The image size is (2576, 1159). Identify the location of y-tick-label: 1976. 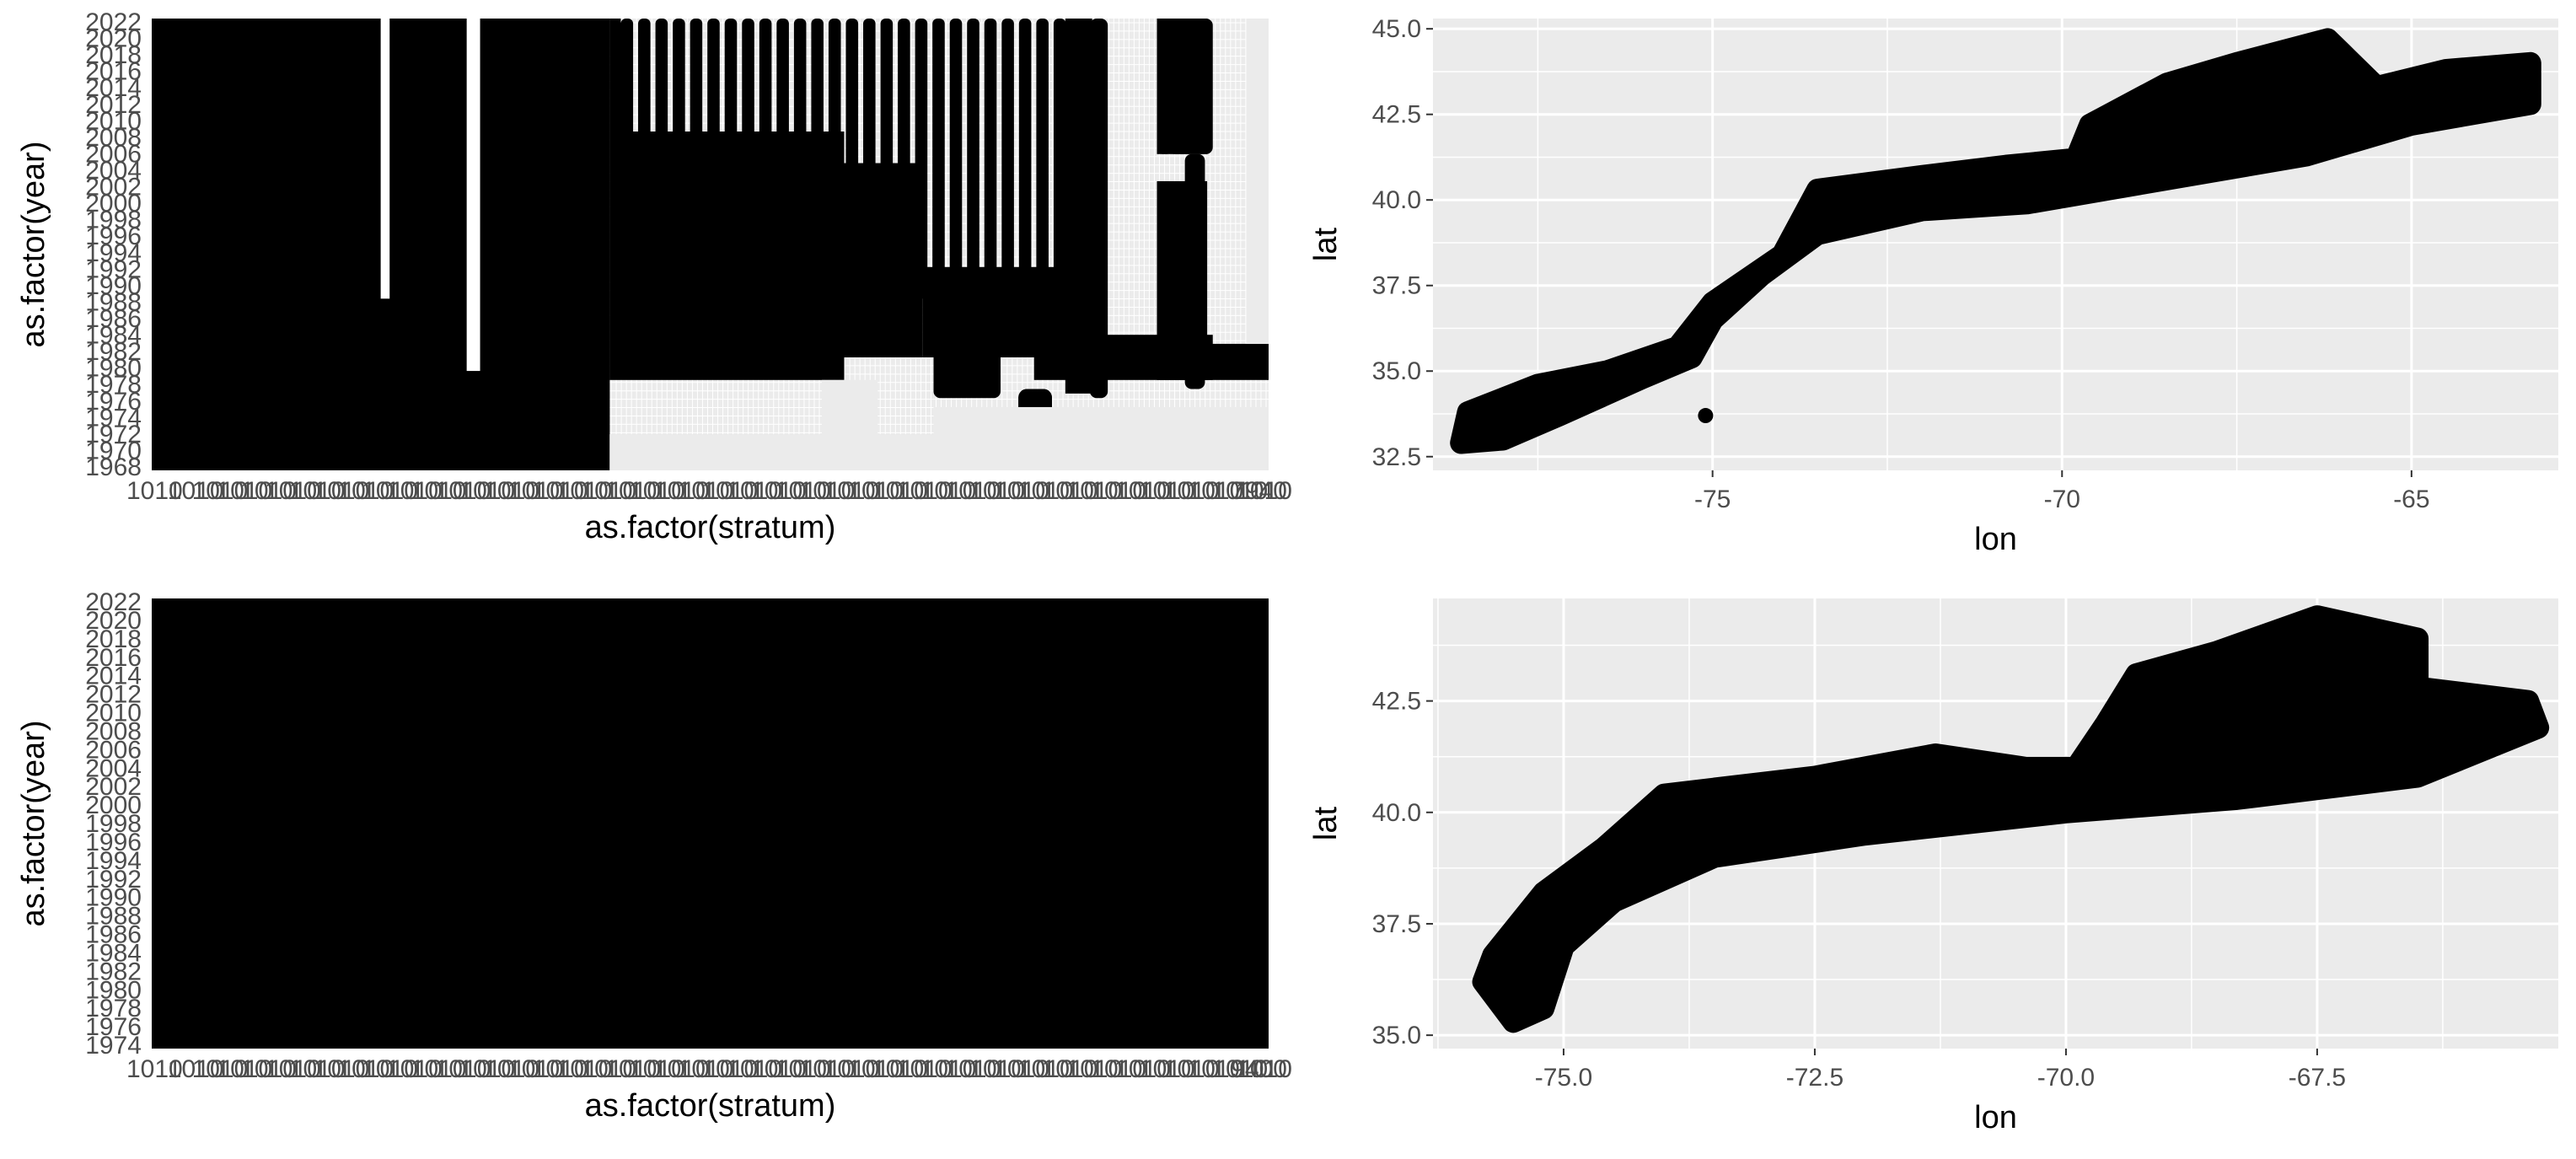
(113, 402).